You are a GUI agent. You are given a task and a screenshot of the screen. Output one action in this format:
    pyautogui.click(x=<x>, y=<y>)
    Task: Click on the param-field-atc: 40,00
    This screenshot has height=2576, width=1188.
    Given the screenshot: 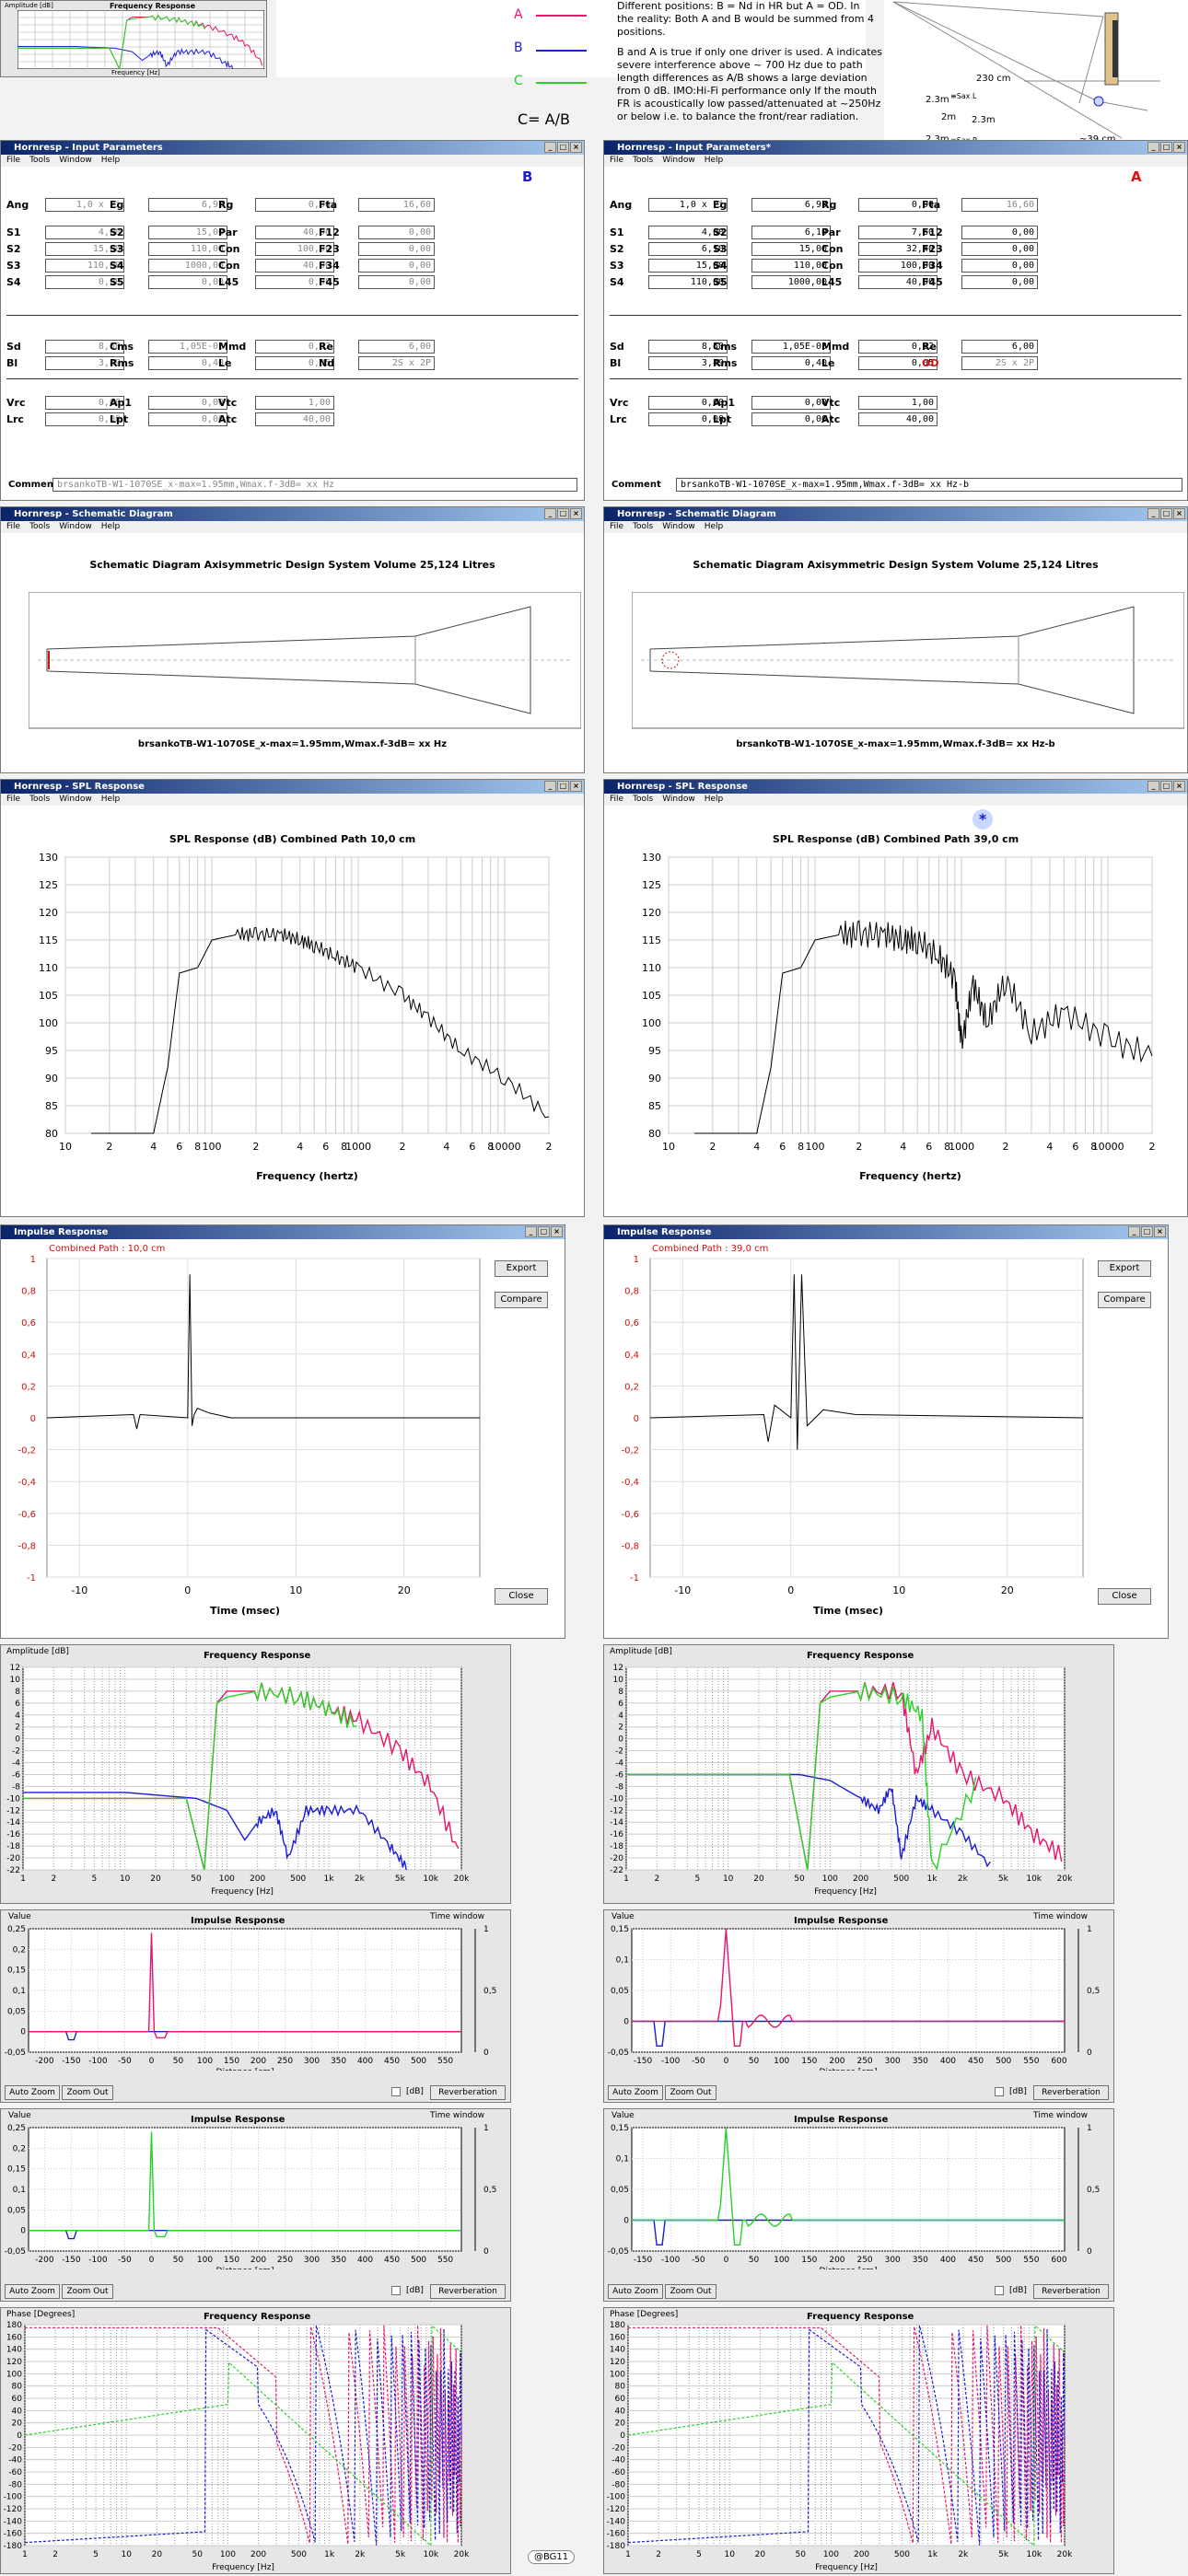 What is the action you would take?
    pyautogui.click(x=294, y=419)
    